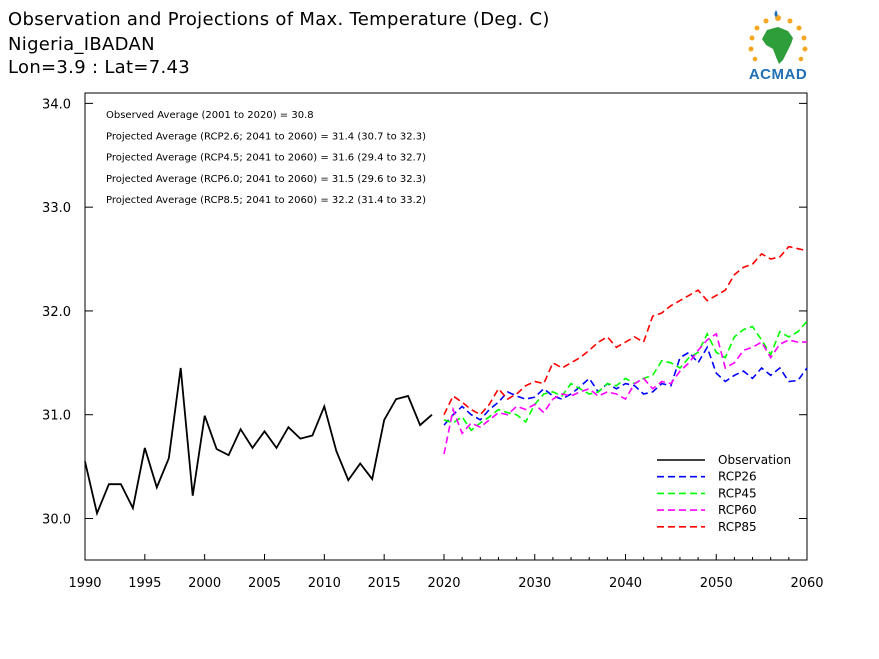 The width and height of the screenshot is (879, 659). I want to click on x-tick-label: 2050, so click(716, 583).